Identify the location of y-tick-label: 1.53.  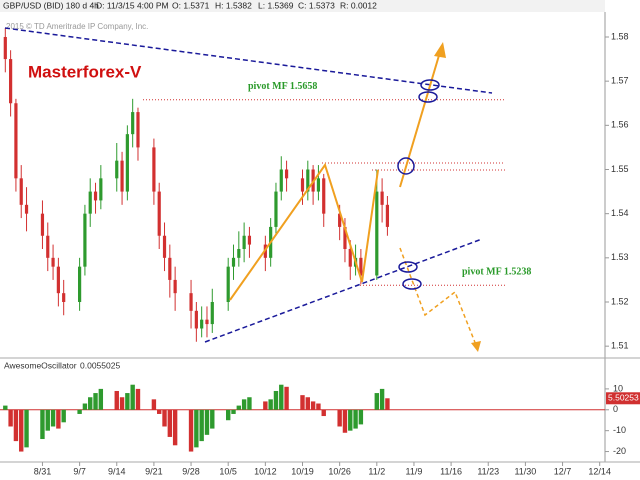
(620, 257).